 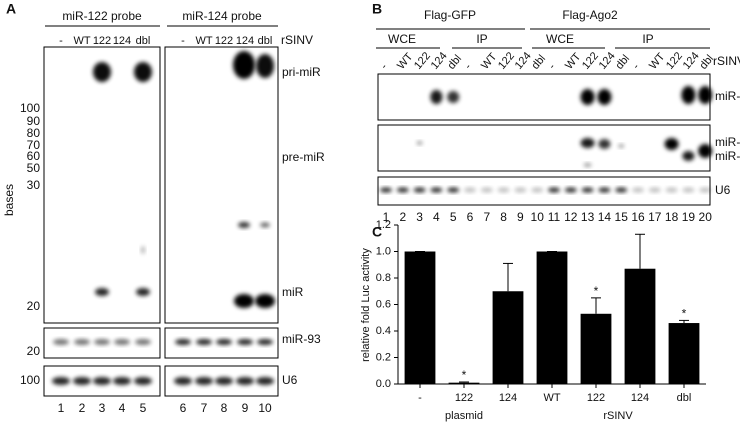 What do you see at coordinates (293, 292) in the screenshot?
I see `band-label: miR` at bounding box center [293, 292].